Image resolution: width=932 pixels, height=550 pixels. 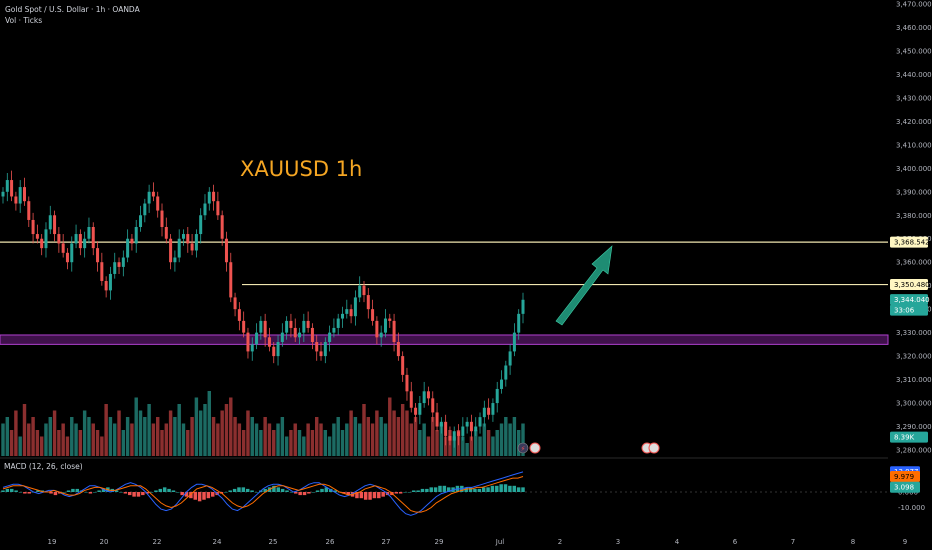 I want to click on price-label-text: 3,350.480, so click(x=912, y=285).